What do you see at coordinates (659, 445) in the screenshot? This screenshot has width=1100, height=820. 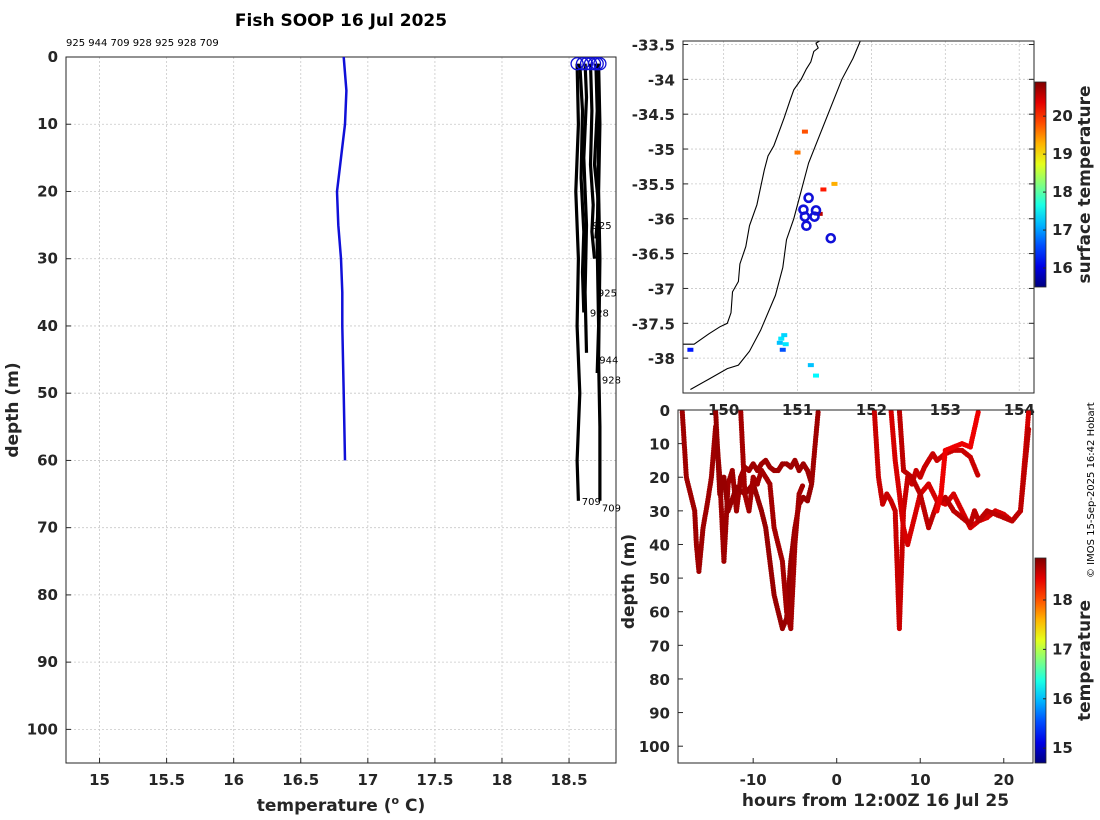 I see `ts-y-tick-label: 10` at bounding box center [659, 445].